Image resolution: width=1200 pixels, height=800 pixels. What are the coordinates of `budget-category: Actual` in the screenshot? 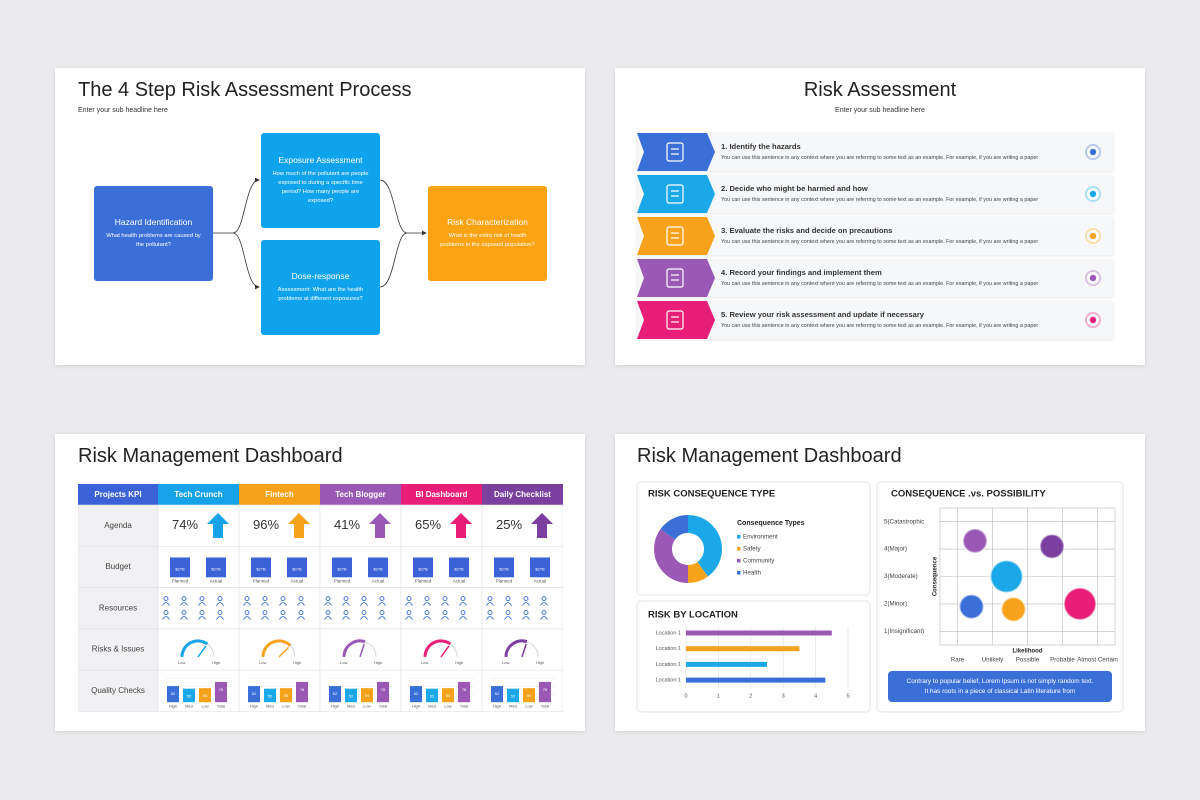 It's located at (459, 580).